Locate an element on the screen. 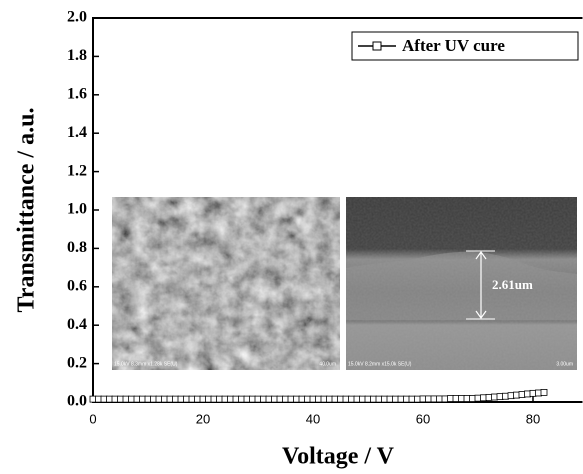  x-tick-label: 60 is located at coordinates (423, 418).